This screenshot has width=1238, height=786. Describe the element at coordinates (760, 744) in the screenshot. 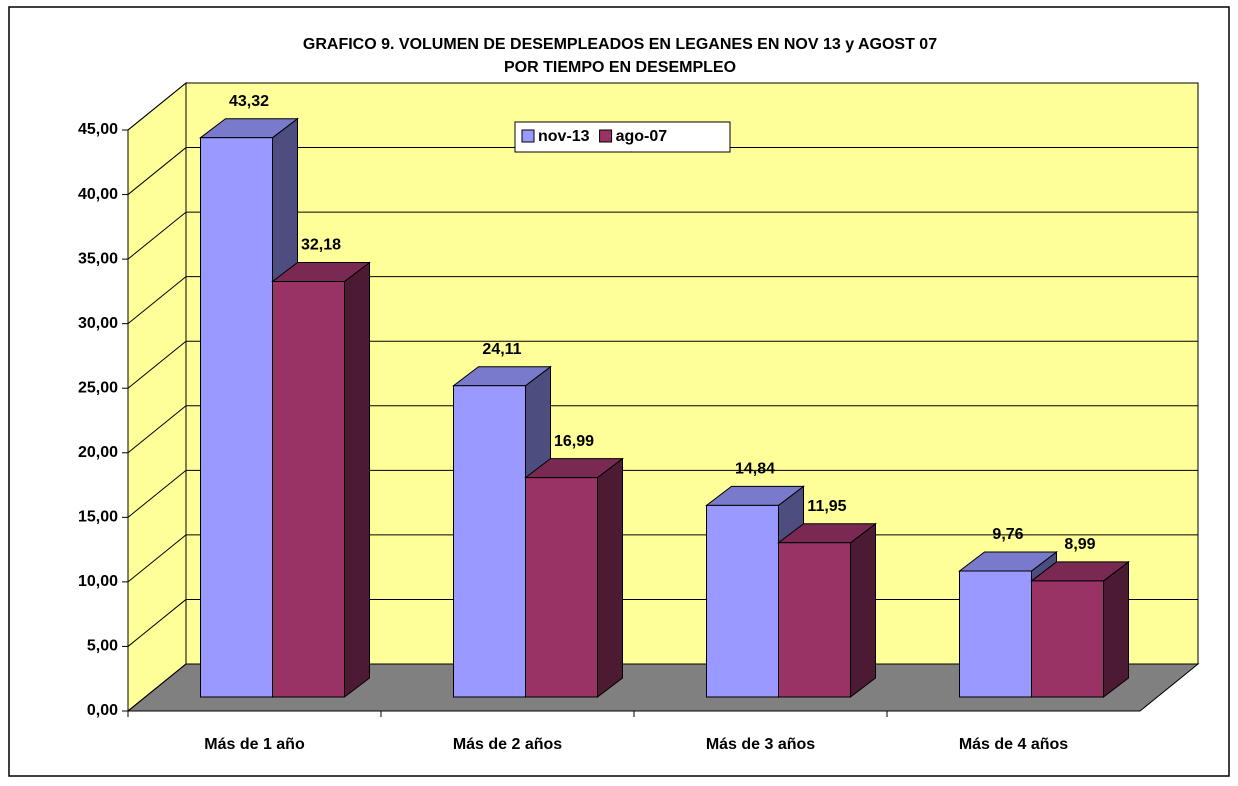

I see `x-tick-label: Más de 3 años` at that location.